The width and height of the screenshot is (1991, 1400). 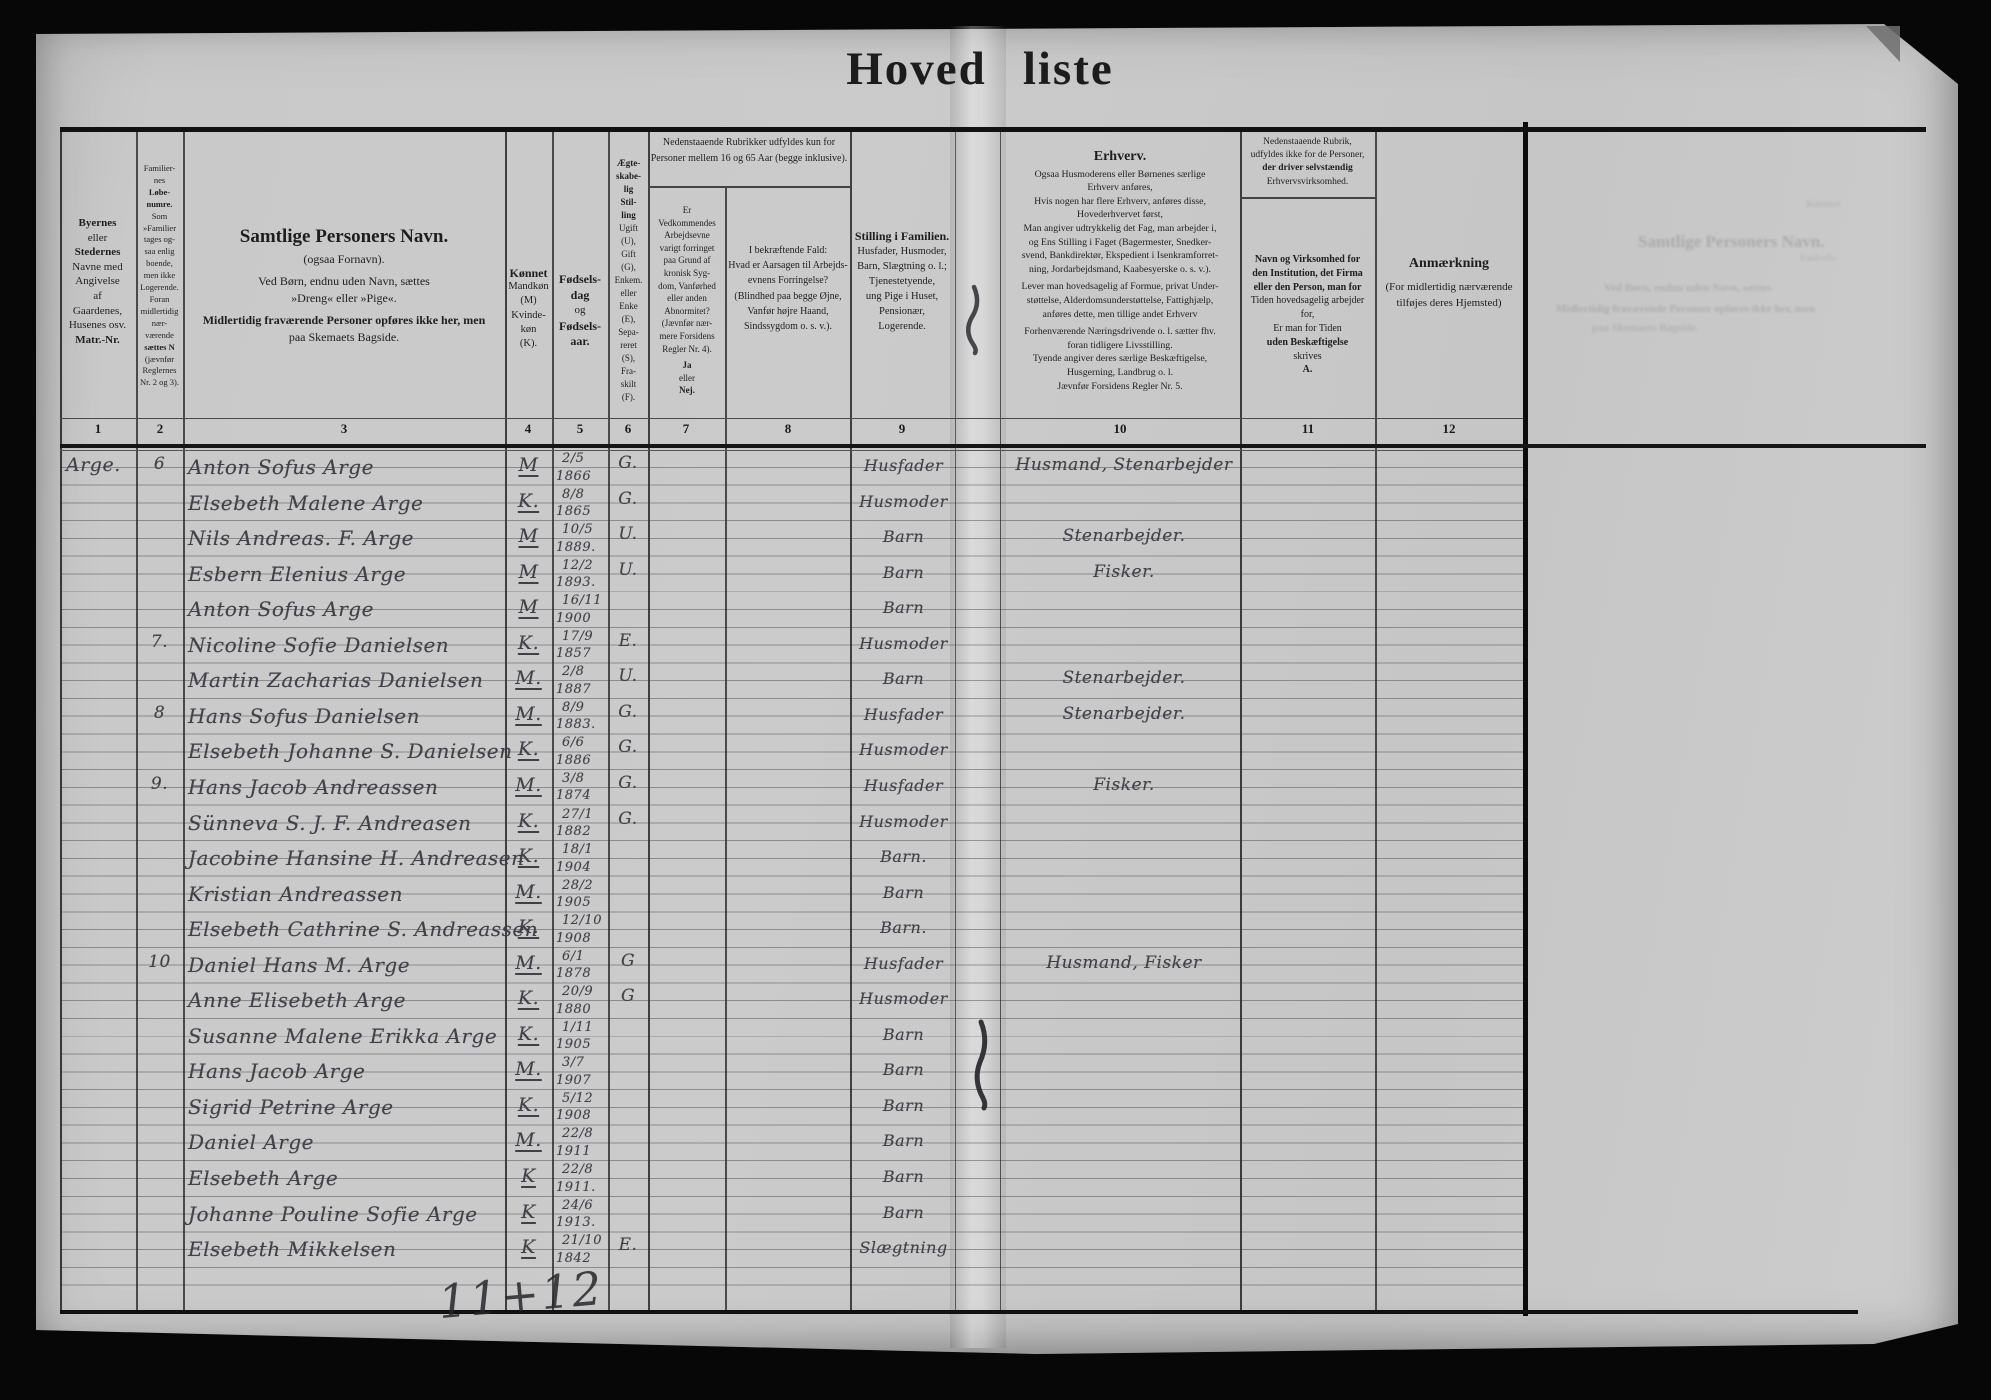 What do you see at coordinates (1068, 69) in the screenshot?
I see `title-word-2: liste` at bounding box center [1068, 69].